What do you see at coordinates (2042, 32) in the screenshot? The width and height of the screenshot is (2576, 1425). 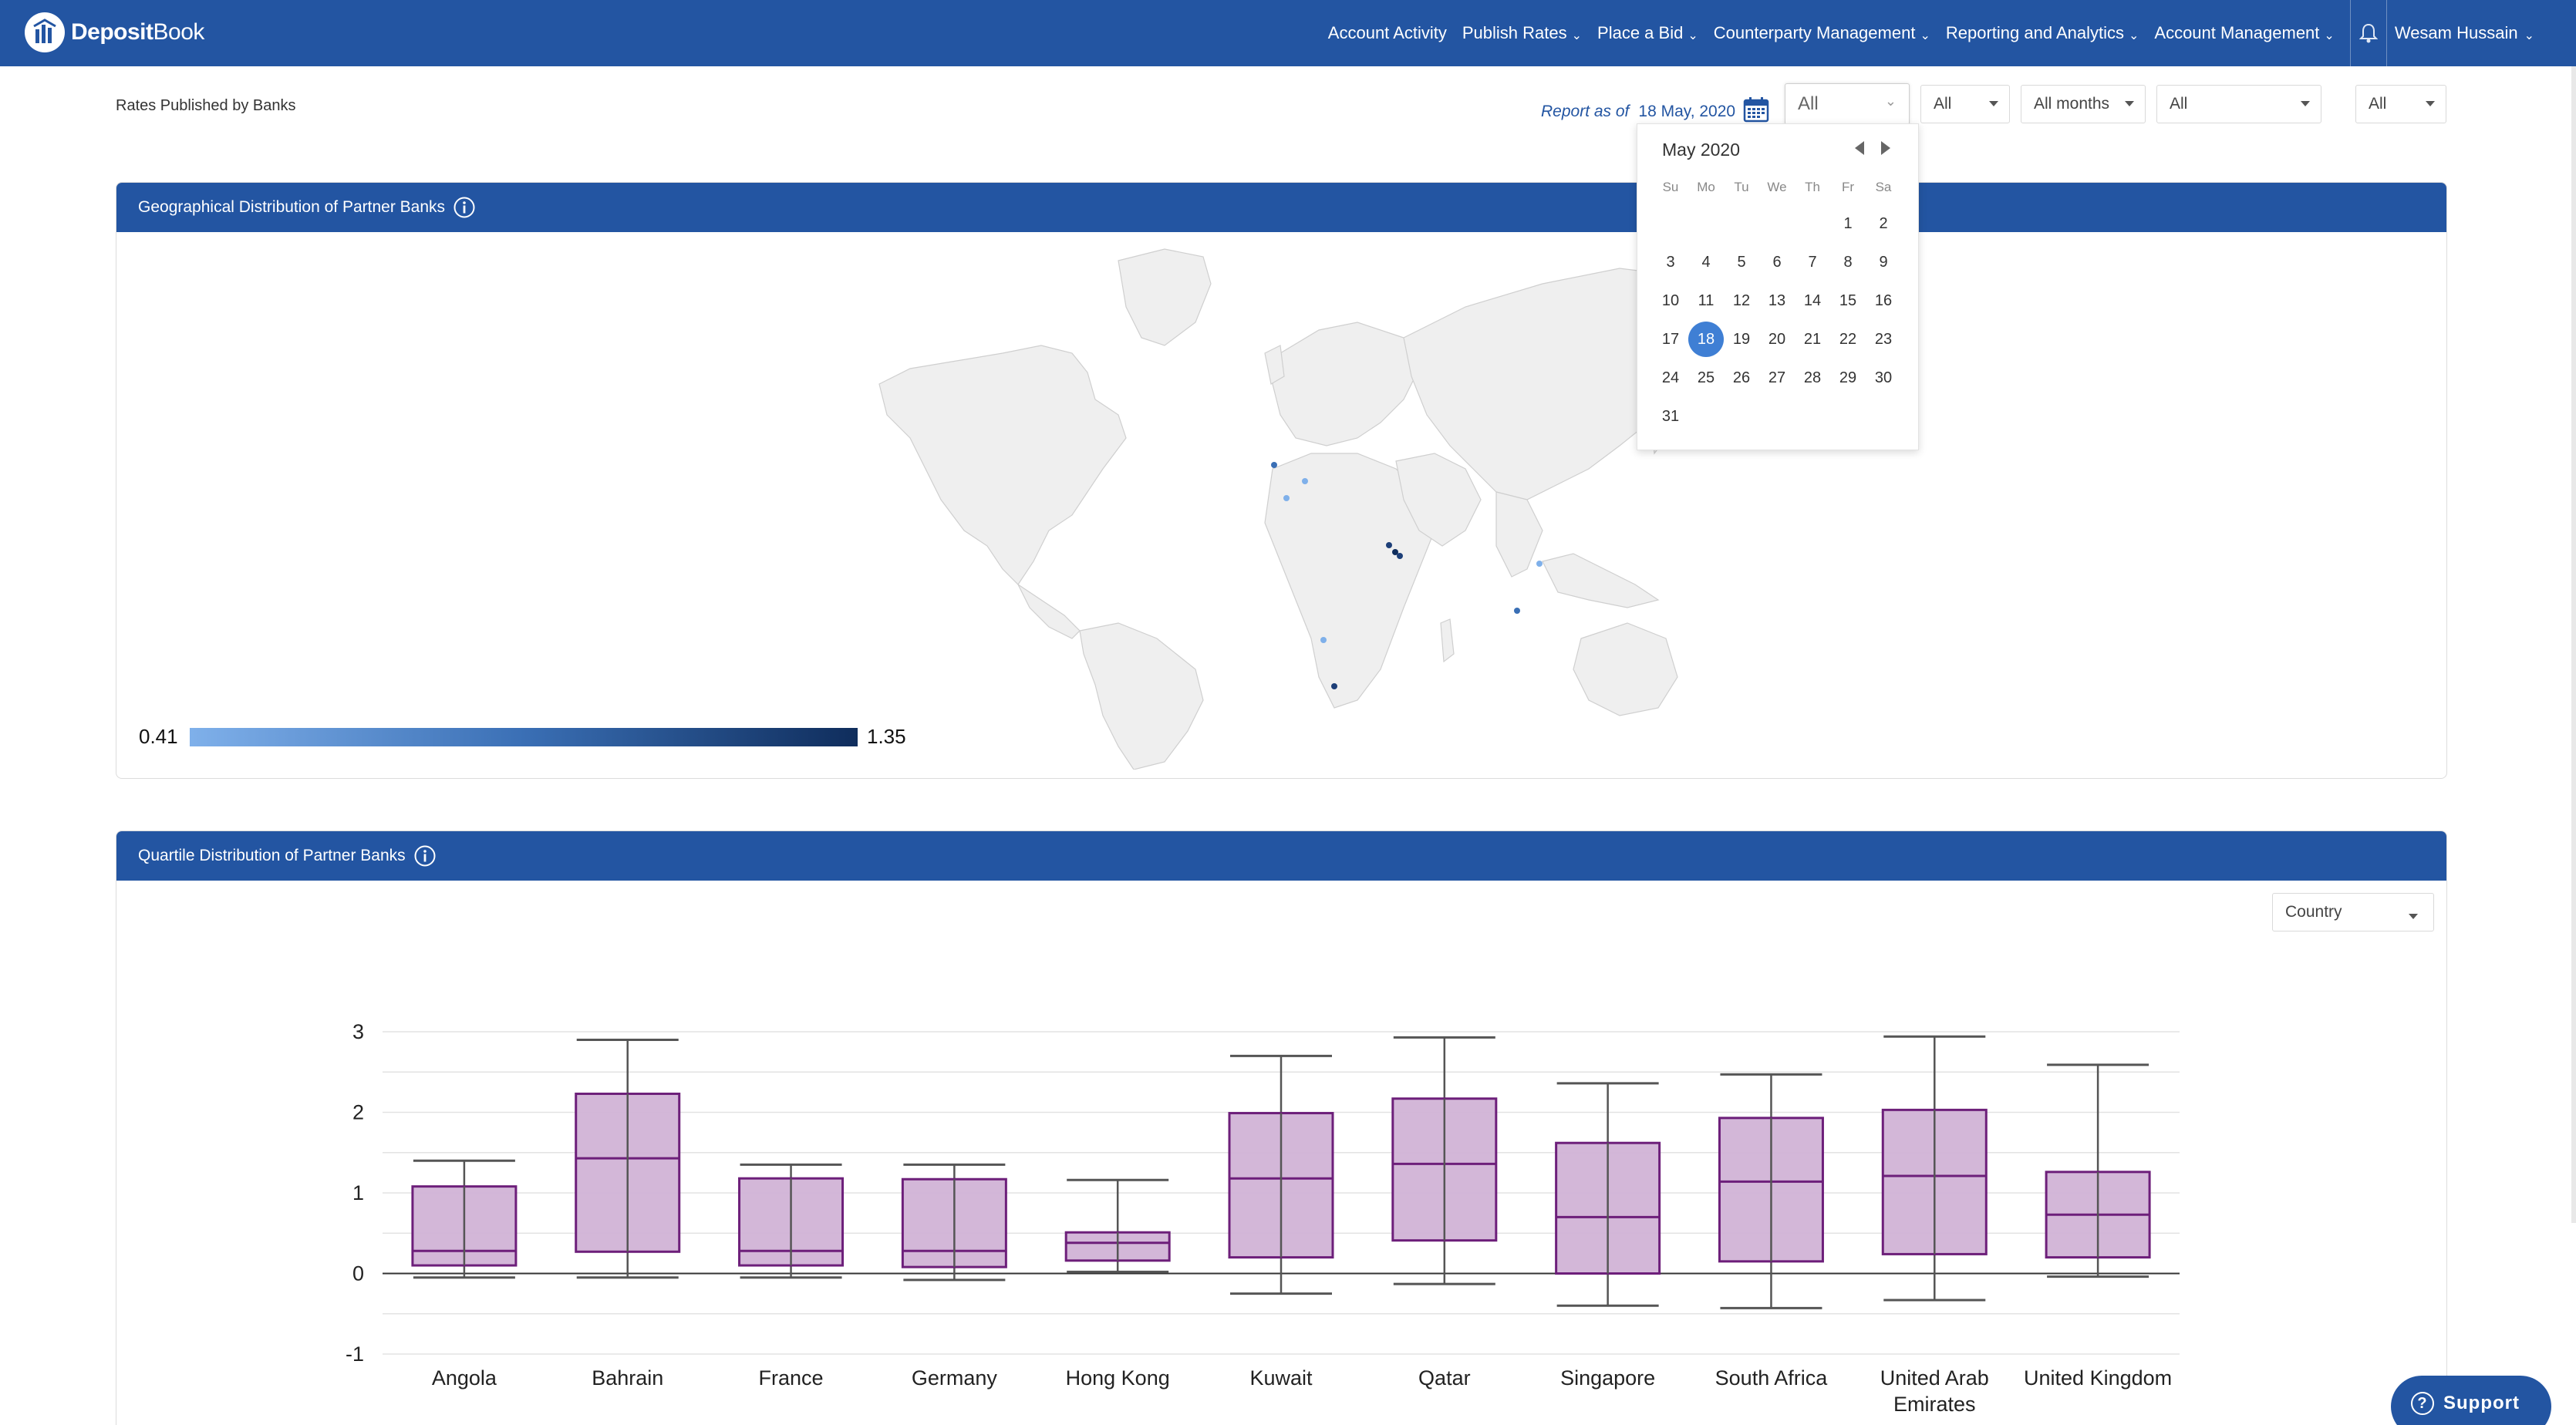 I see `nav-reporting-analytics: Reporting and Analytics ⌄` at bounding box center [2042, 32].